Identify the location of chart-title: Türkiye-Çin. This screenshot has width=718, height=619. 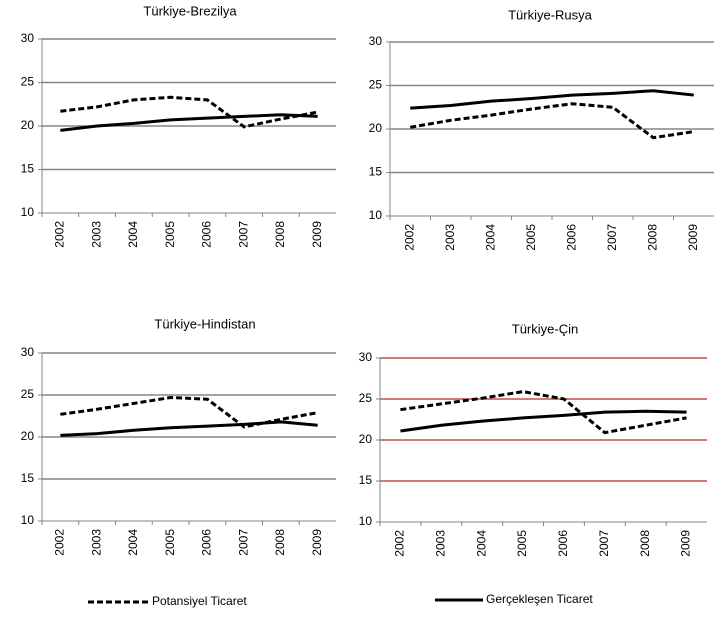
(545, 328).